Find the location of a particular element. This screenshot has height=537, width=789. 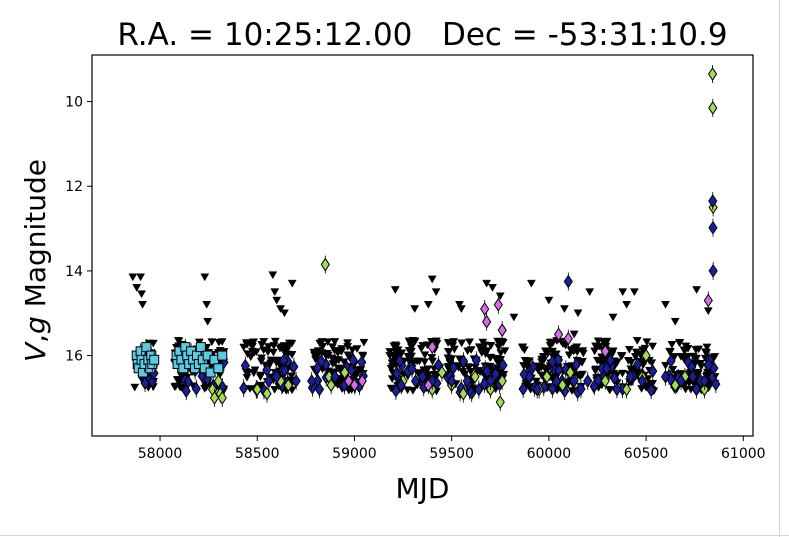

window-edge-right is located at coordinates (779, 268).